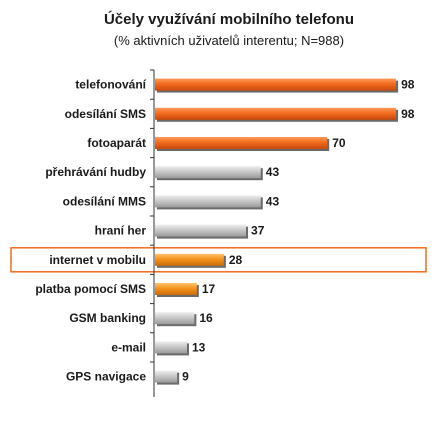 This screenshot has height=424, width=438. What do you see at coordinates (339, 143) in the screenshot?
I see `value-label: 70` at bounding box center [339, 143].